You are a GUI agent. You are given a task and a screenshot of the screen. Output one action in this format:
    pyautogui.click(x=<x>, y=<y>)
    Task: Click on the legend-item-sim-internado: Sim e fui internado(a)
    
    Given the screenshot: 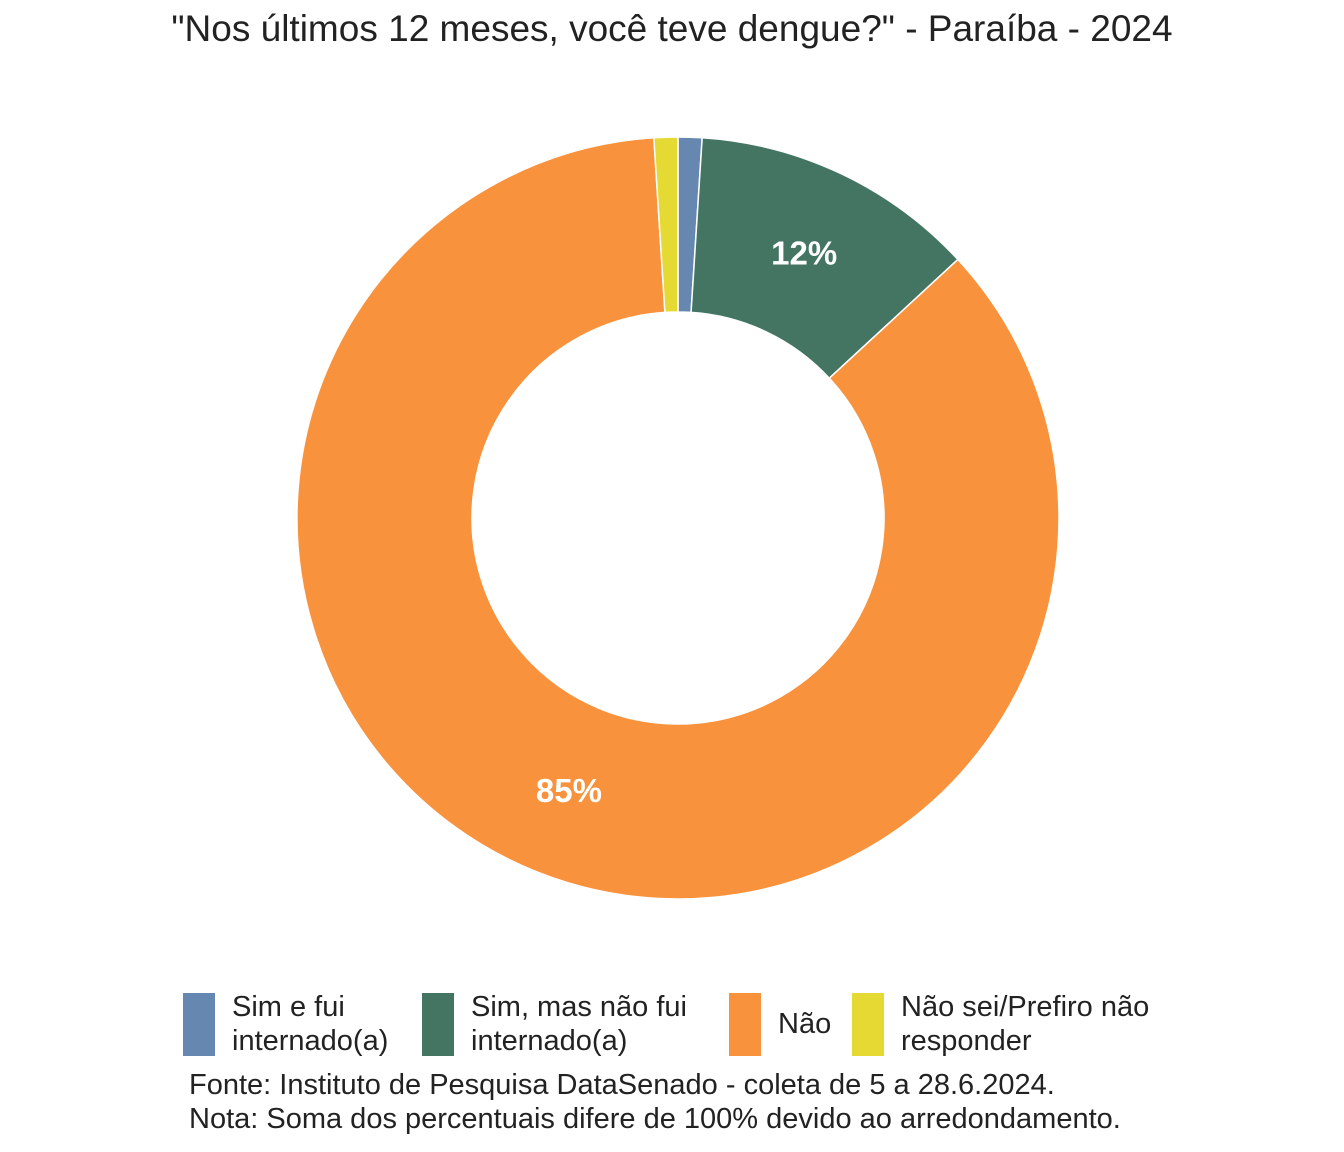 What is the action you would take?
    pyautogui.click(x=295, y=1024)
    